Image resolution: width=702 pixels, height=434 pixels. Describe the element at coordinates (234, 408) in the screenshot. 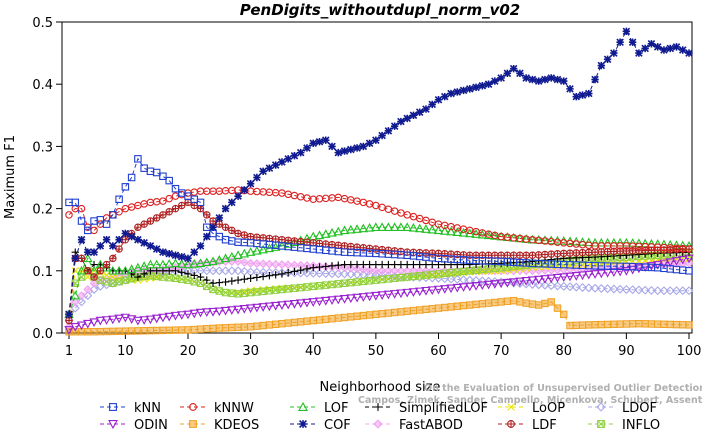

I see `legend-label-knnw: kNNW` at that location.